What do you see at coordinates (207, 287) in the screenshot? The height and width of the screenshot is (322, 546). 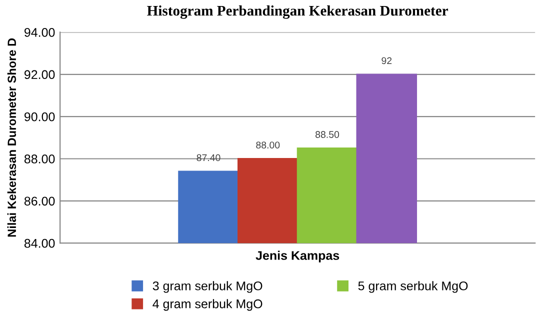 I see `legend-label: 3 gram serbuk MgO` at bounding box center [207, 287].